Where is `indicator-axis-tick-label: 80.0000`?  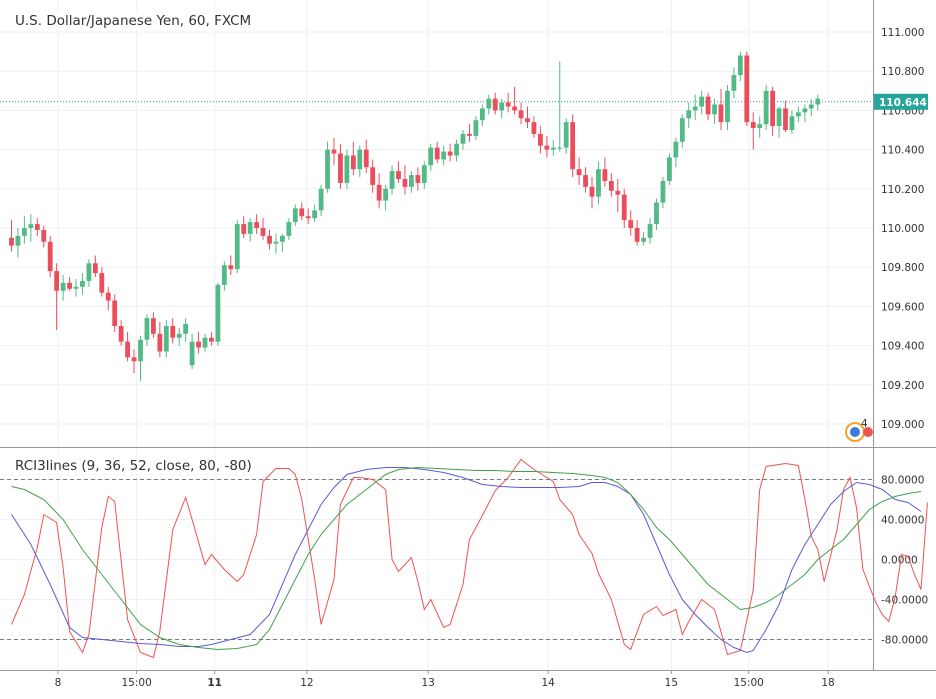 indicator-axis-tick-label: 80.0000 is located at coordinates (902, 481).